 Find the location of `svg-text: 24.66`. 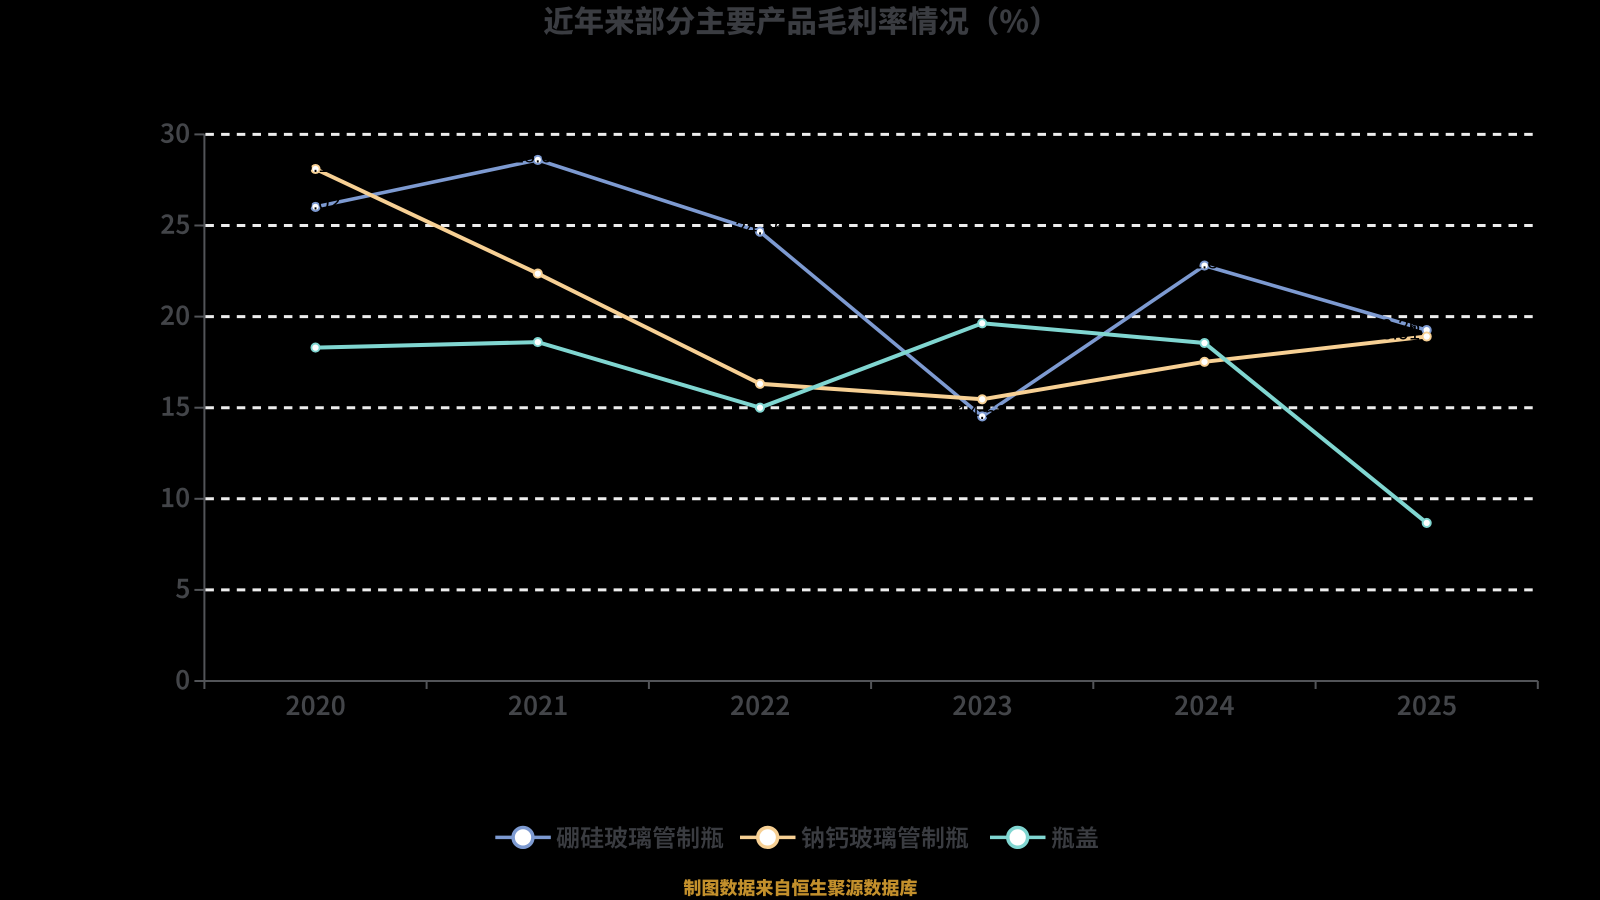

svg-text: 24.66 is located at coordinates (760, 229).